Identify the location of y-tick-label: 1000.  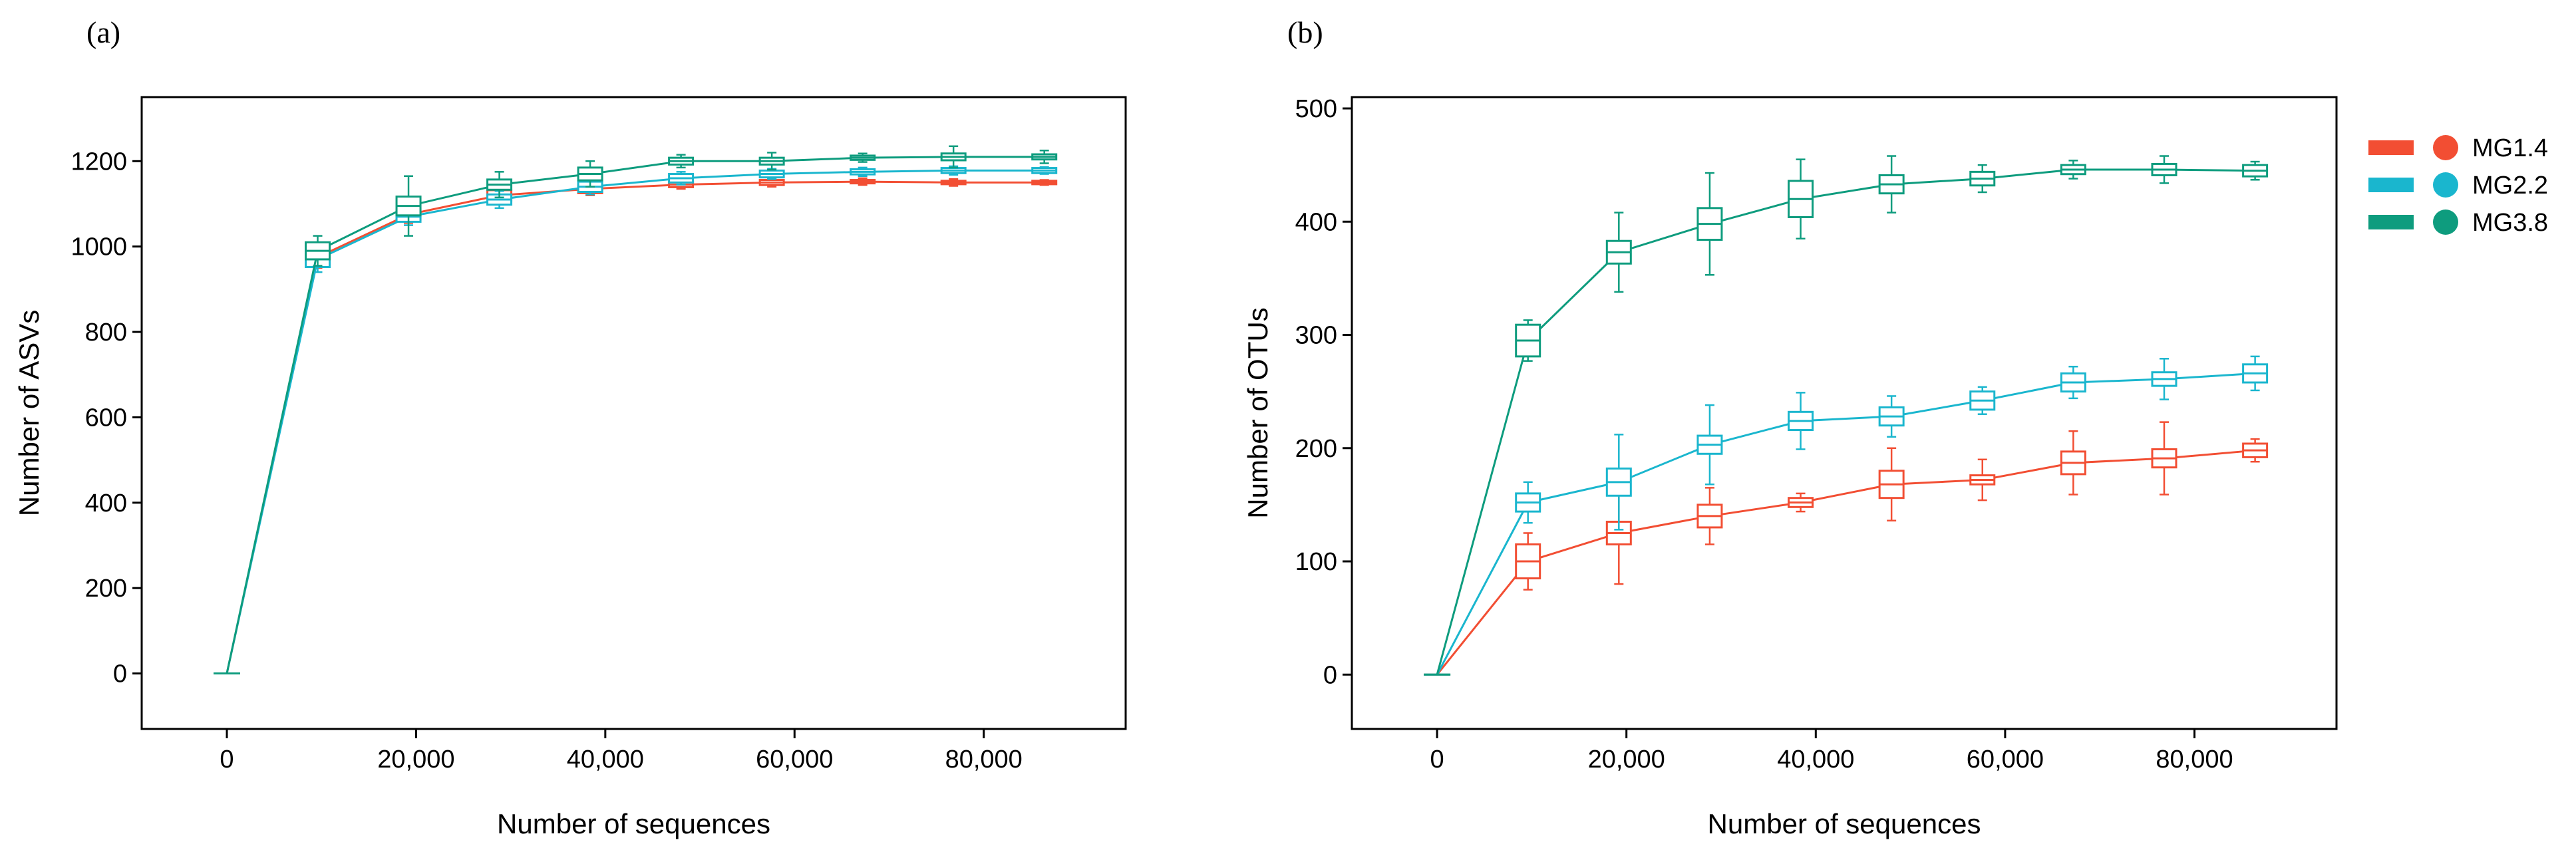
(99, 247).